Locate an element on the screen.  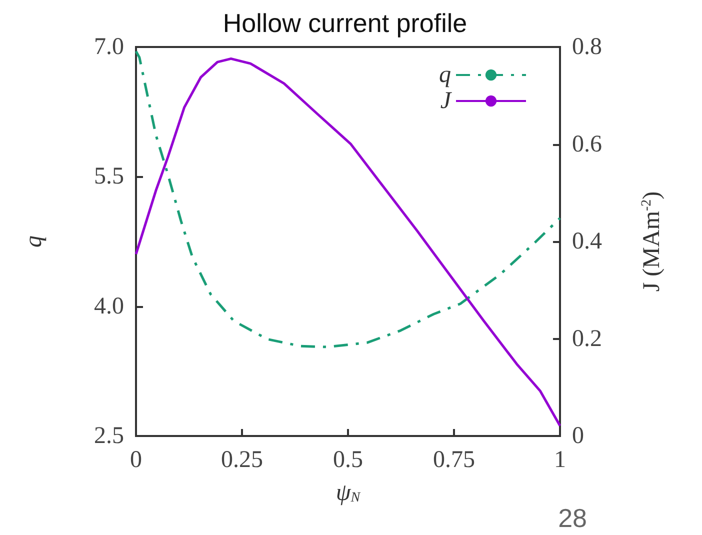
y2-tick-label: 0.4 is located at coordinates (587, 241).